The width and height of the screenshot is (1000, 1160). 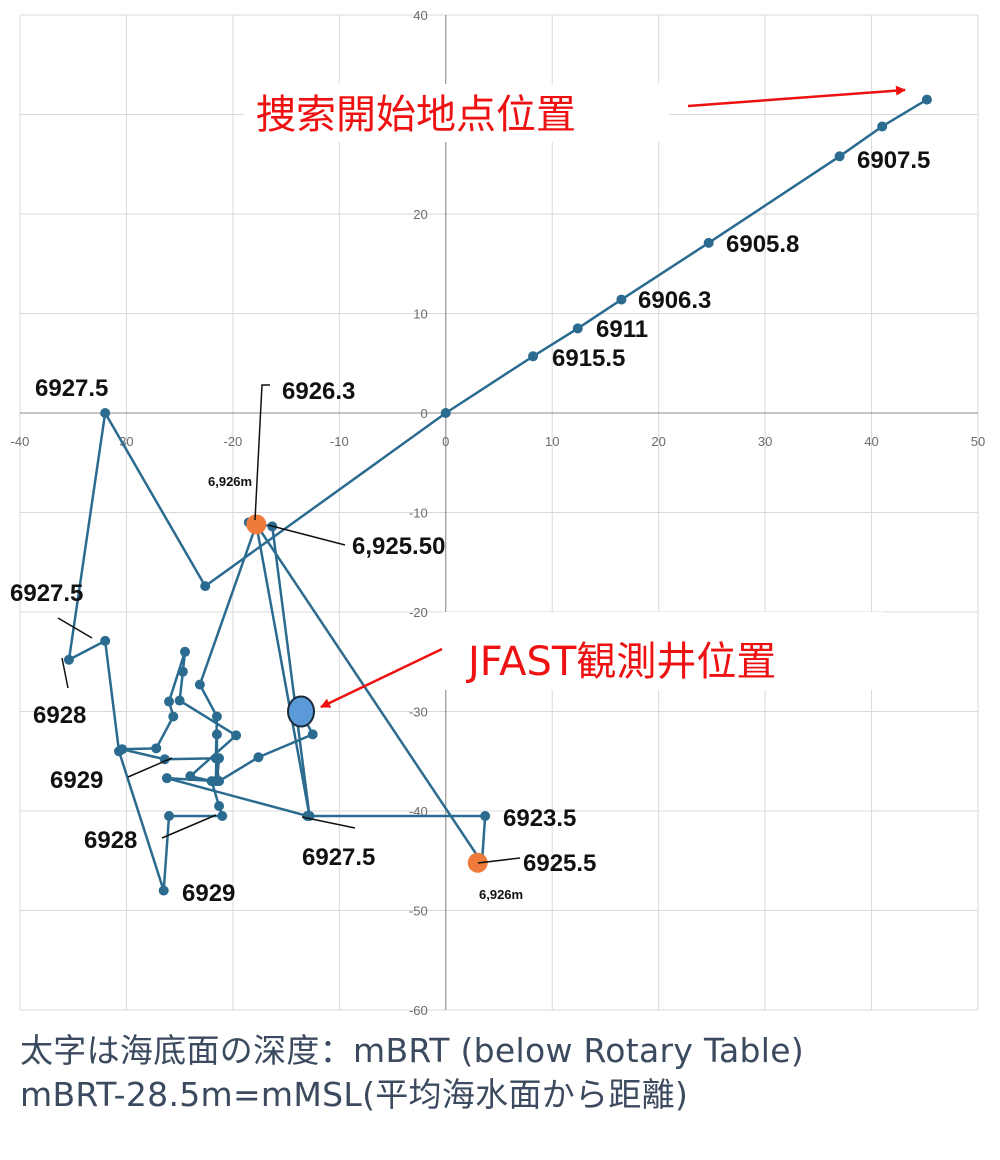 I want to click on depth-label: 6907.5, so click(x=893, y=160).